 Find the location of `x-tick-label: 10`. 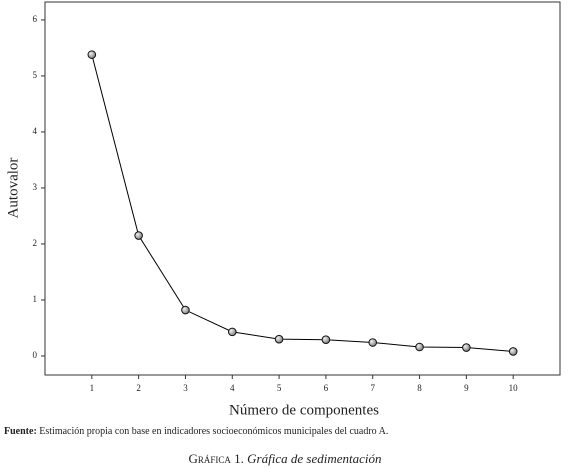

x-tick-label: 10 is located at coordinates (514, 388).